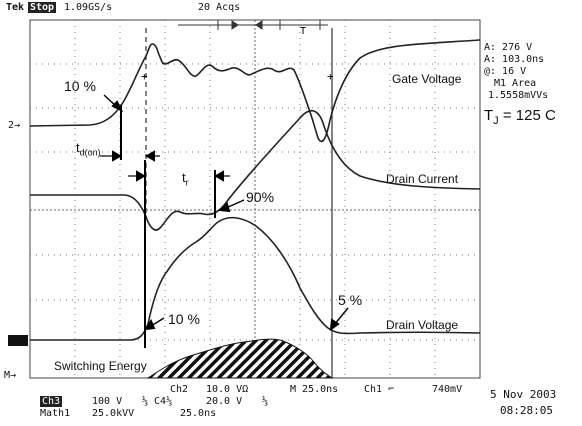  I want to click on tj-value: = 125 C, so click(527, 115).